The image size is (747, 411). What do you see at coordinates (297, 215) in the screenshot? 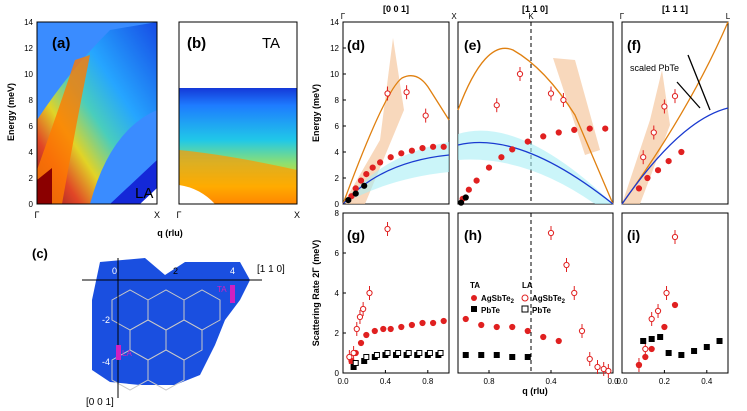
I see `panel-b-xtick-x: X` at bounding box center [297, 215].